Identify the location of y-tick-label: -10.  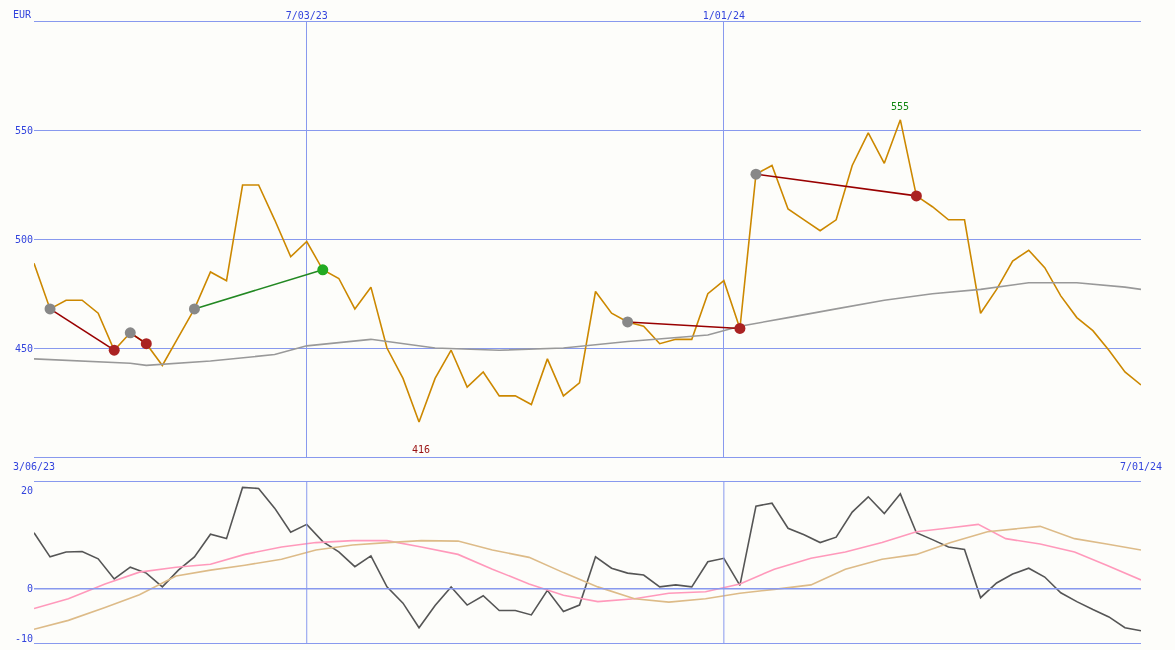
(23, 638).